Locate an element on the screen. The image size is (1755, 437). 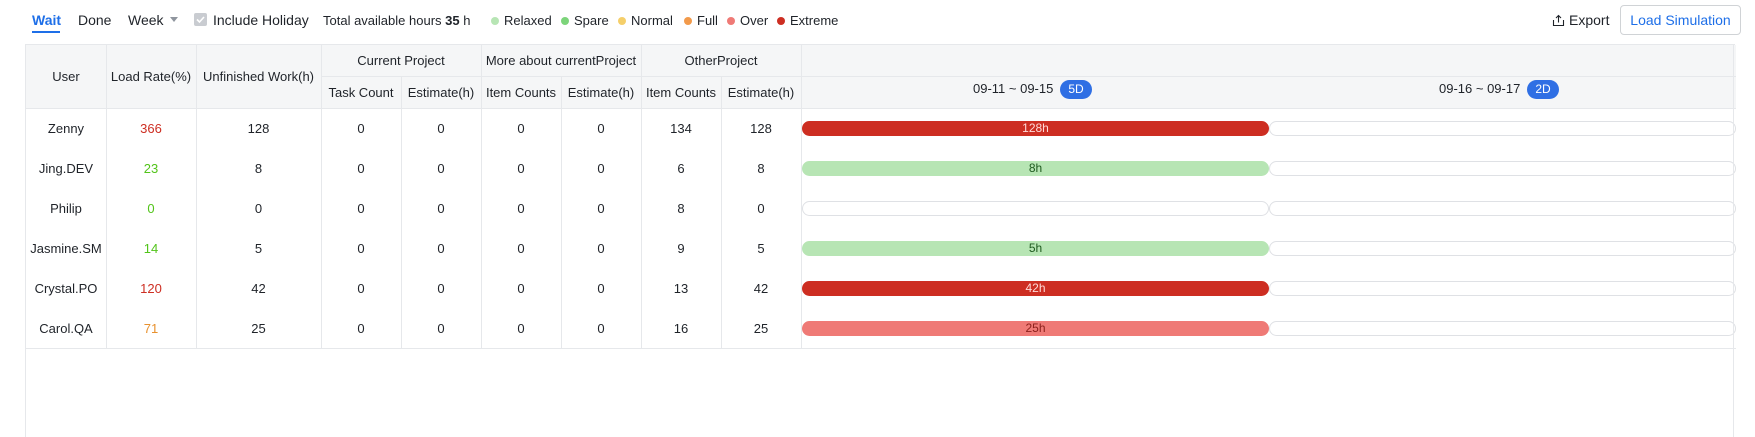
include-holiday-checkbox is located at coordinates (200, 19).